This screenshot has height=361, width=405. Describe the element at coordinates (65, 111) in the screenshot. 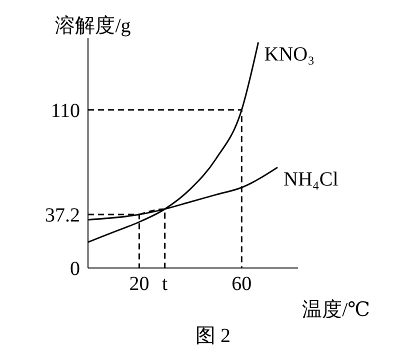

I see `y-tick-label: 110` at that location.